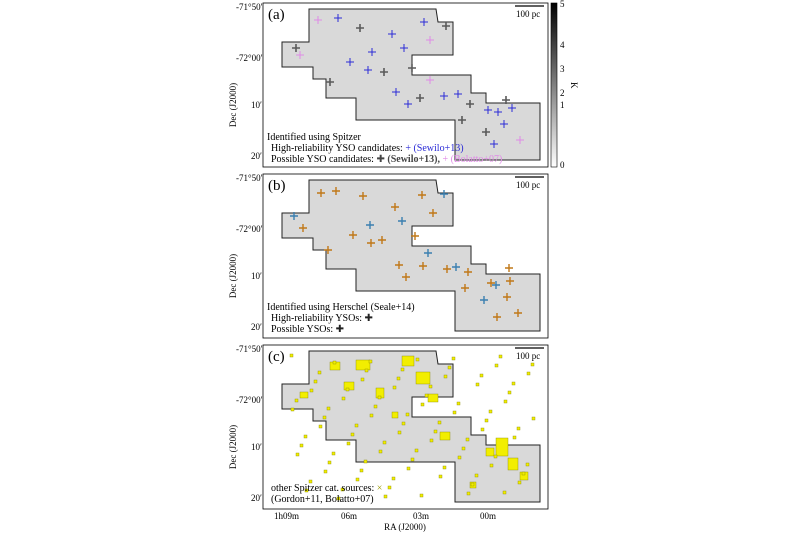  What do you see at coordinates (562, 93) in the screenshot?
I see `colorbar-tick-2: 2` at bounding box center [562, 93].